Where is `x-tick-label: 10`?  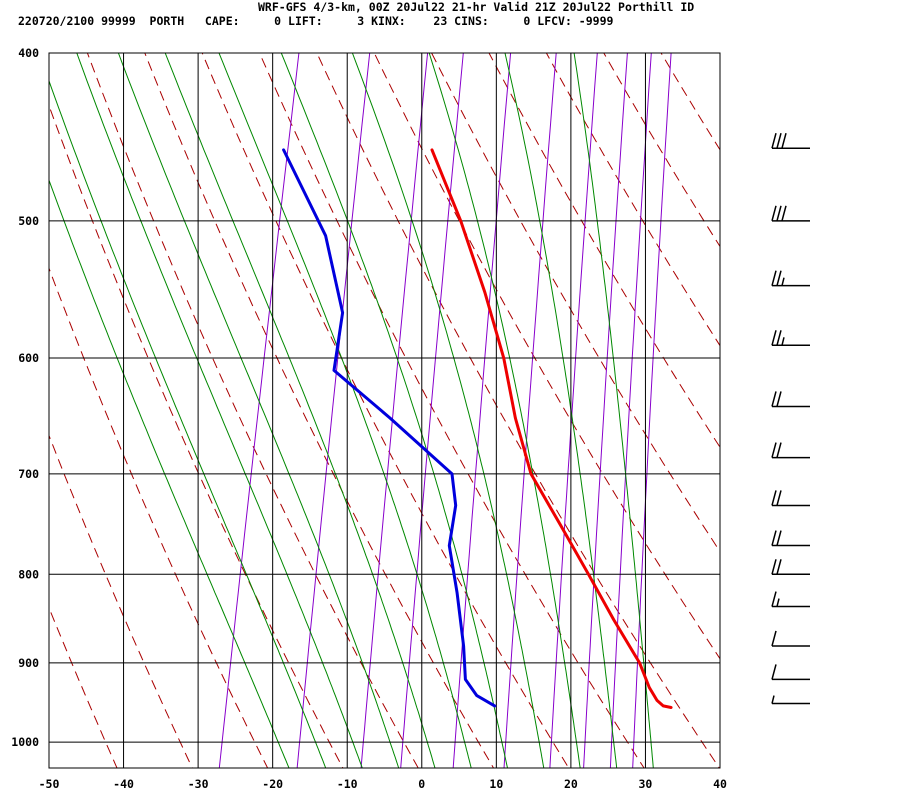 x-tick-label: 10 is located at coordinates (496, 784).